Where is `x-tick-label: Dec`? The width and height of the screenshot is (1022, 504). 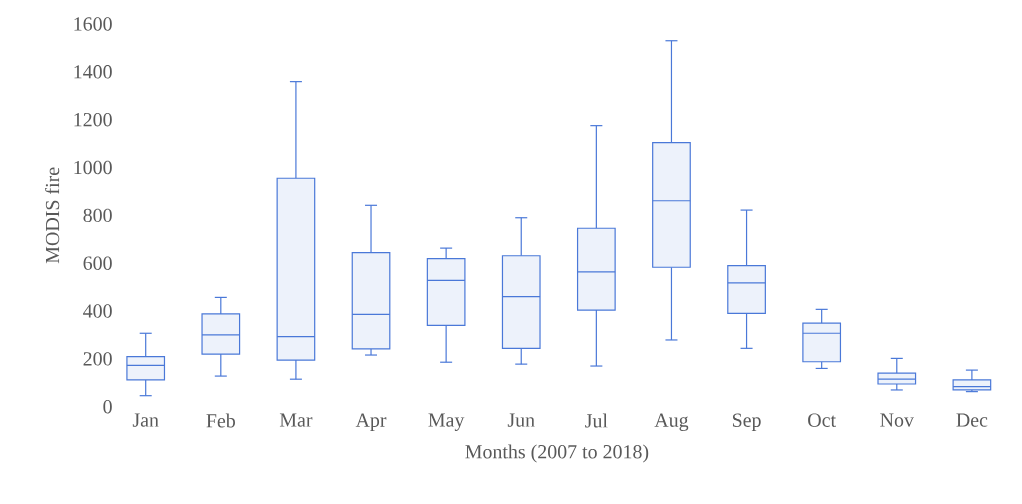
x-tick-label: Dec is located at coordinates (972, 420).